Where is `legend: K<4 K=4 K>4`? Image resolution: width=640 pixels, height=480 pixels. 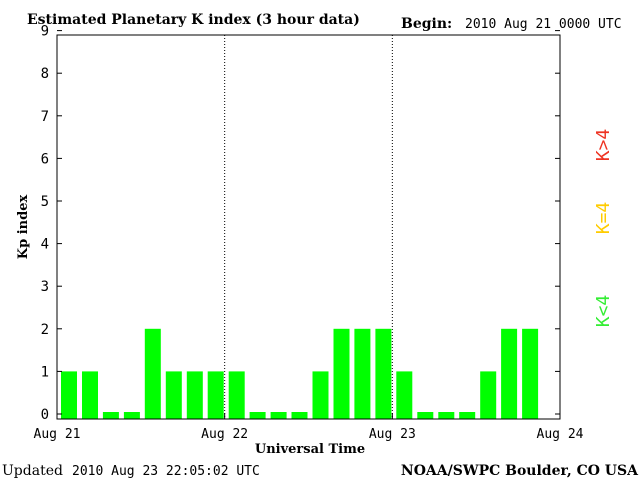 legend: K<4 K=4 K>4 is located at coordinates (603, 228).